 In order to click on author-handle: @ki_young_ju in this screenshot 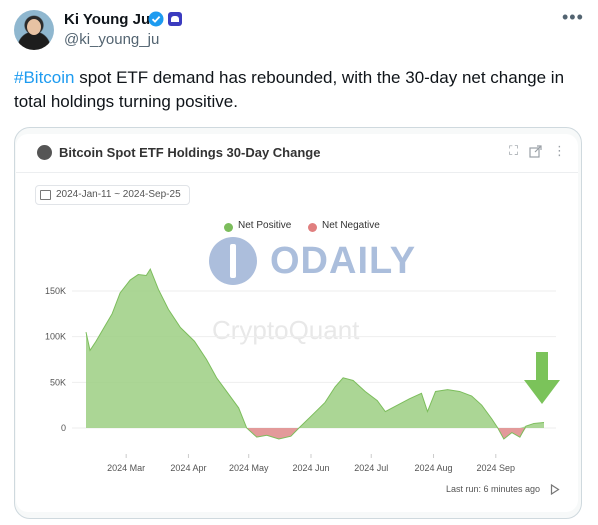, I will do `click(112, 39)`.